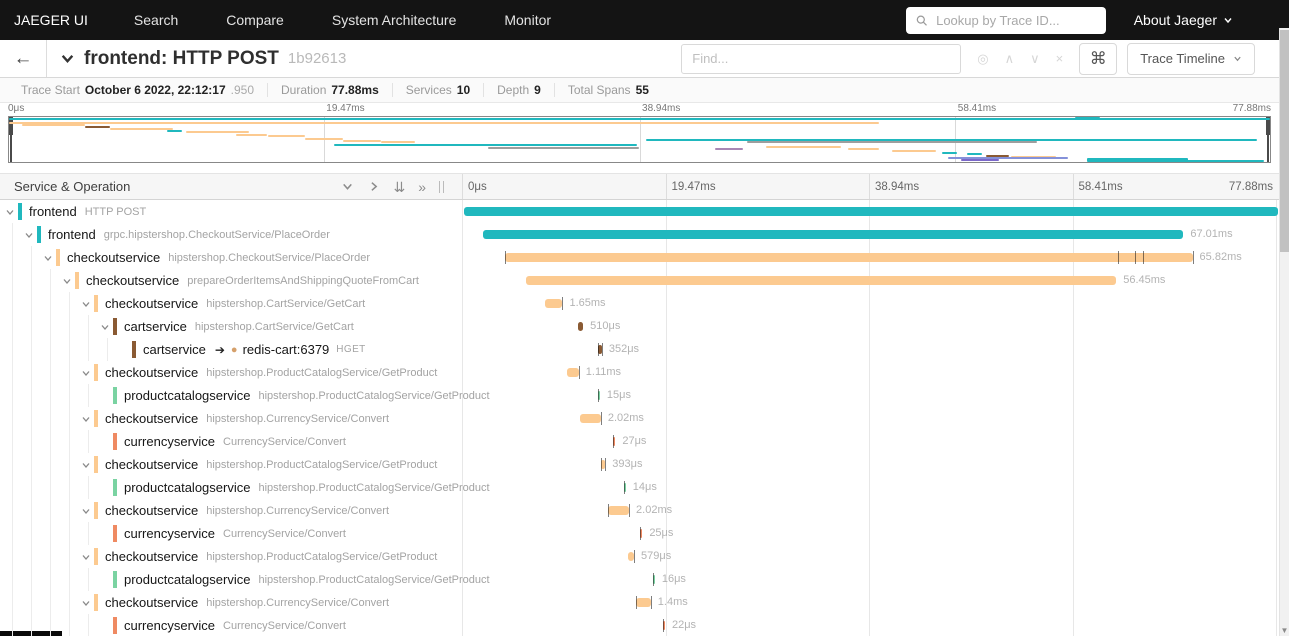 The width and height of the screenshot is (1289, 636). What do you see at coordinates (298, 510) in the screenshot?
I see `operation-name: hipstershop.CurrencyService/Convert` at bounding box center [298, 510].